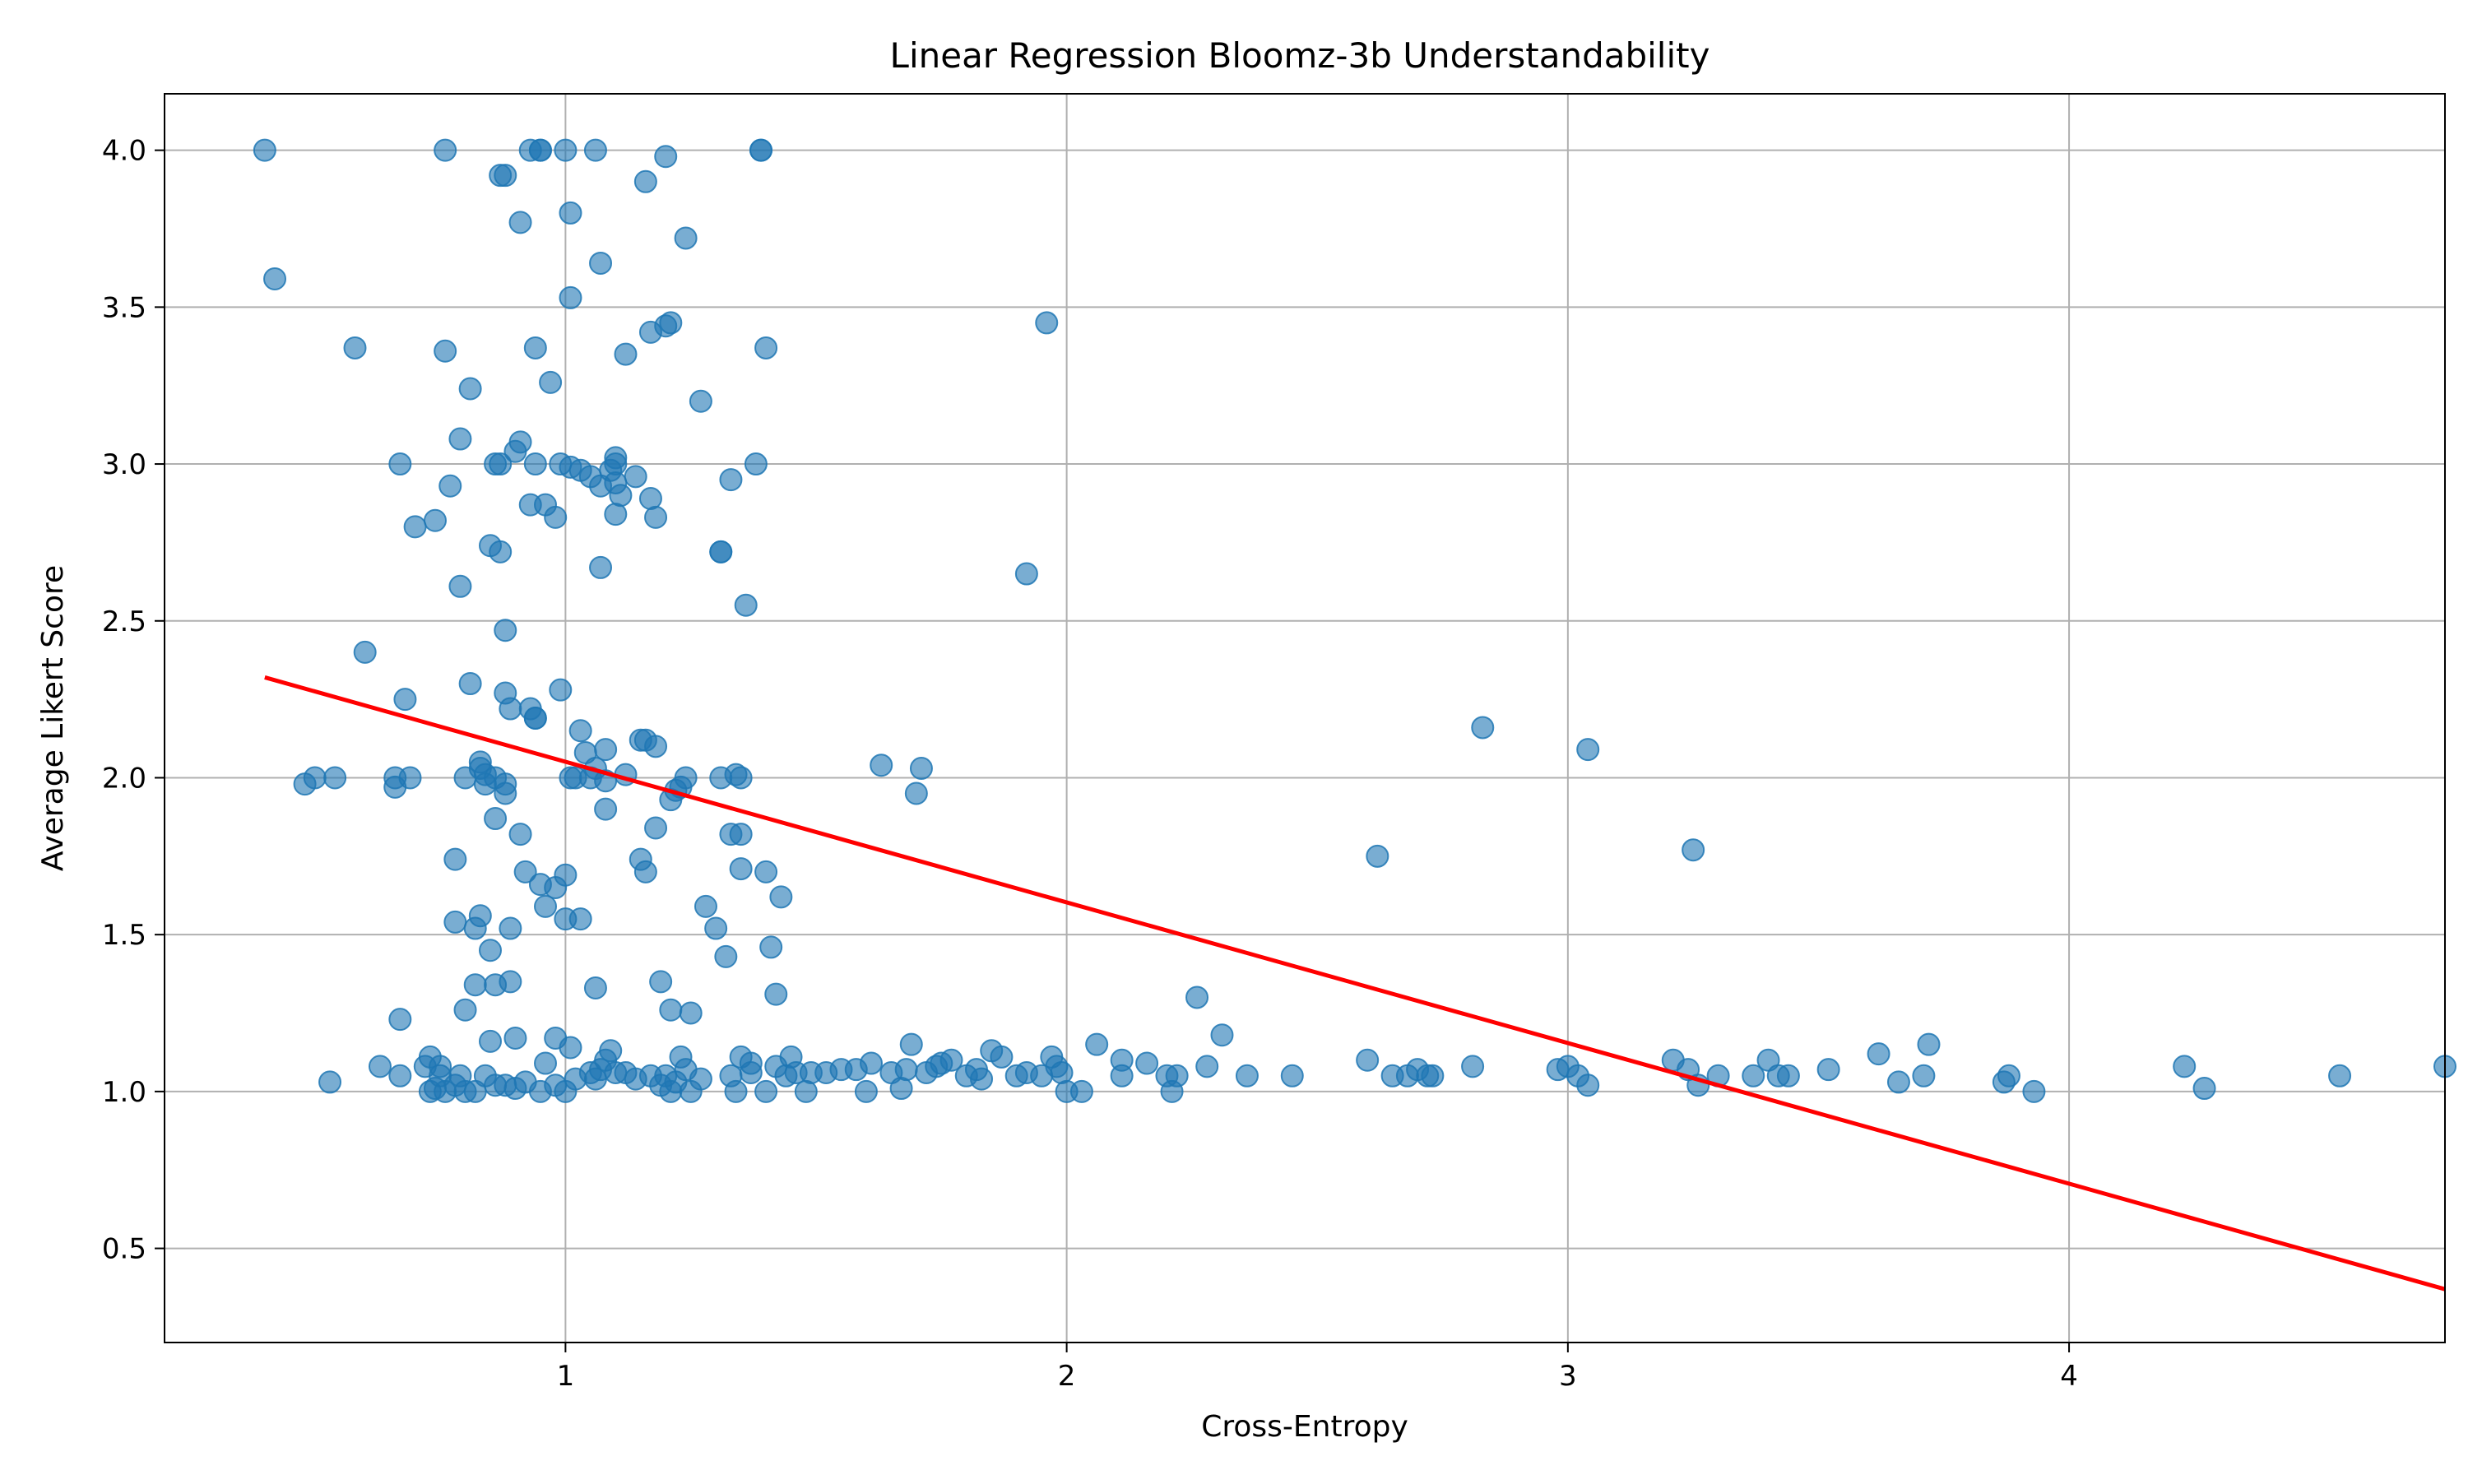 This screenshot has width=2468, height=1484. What do you see at coordinates (124, 778) in the screenshot?
I see `y-tick-label: 2.0` at bounding box center [124, 778].